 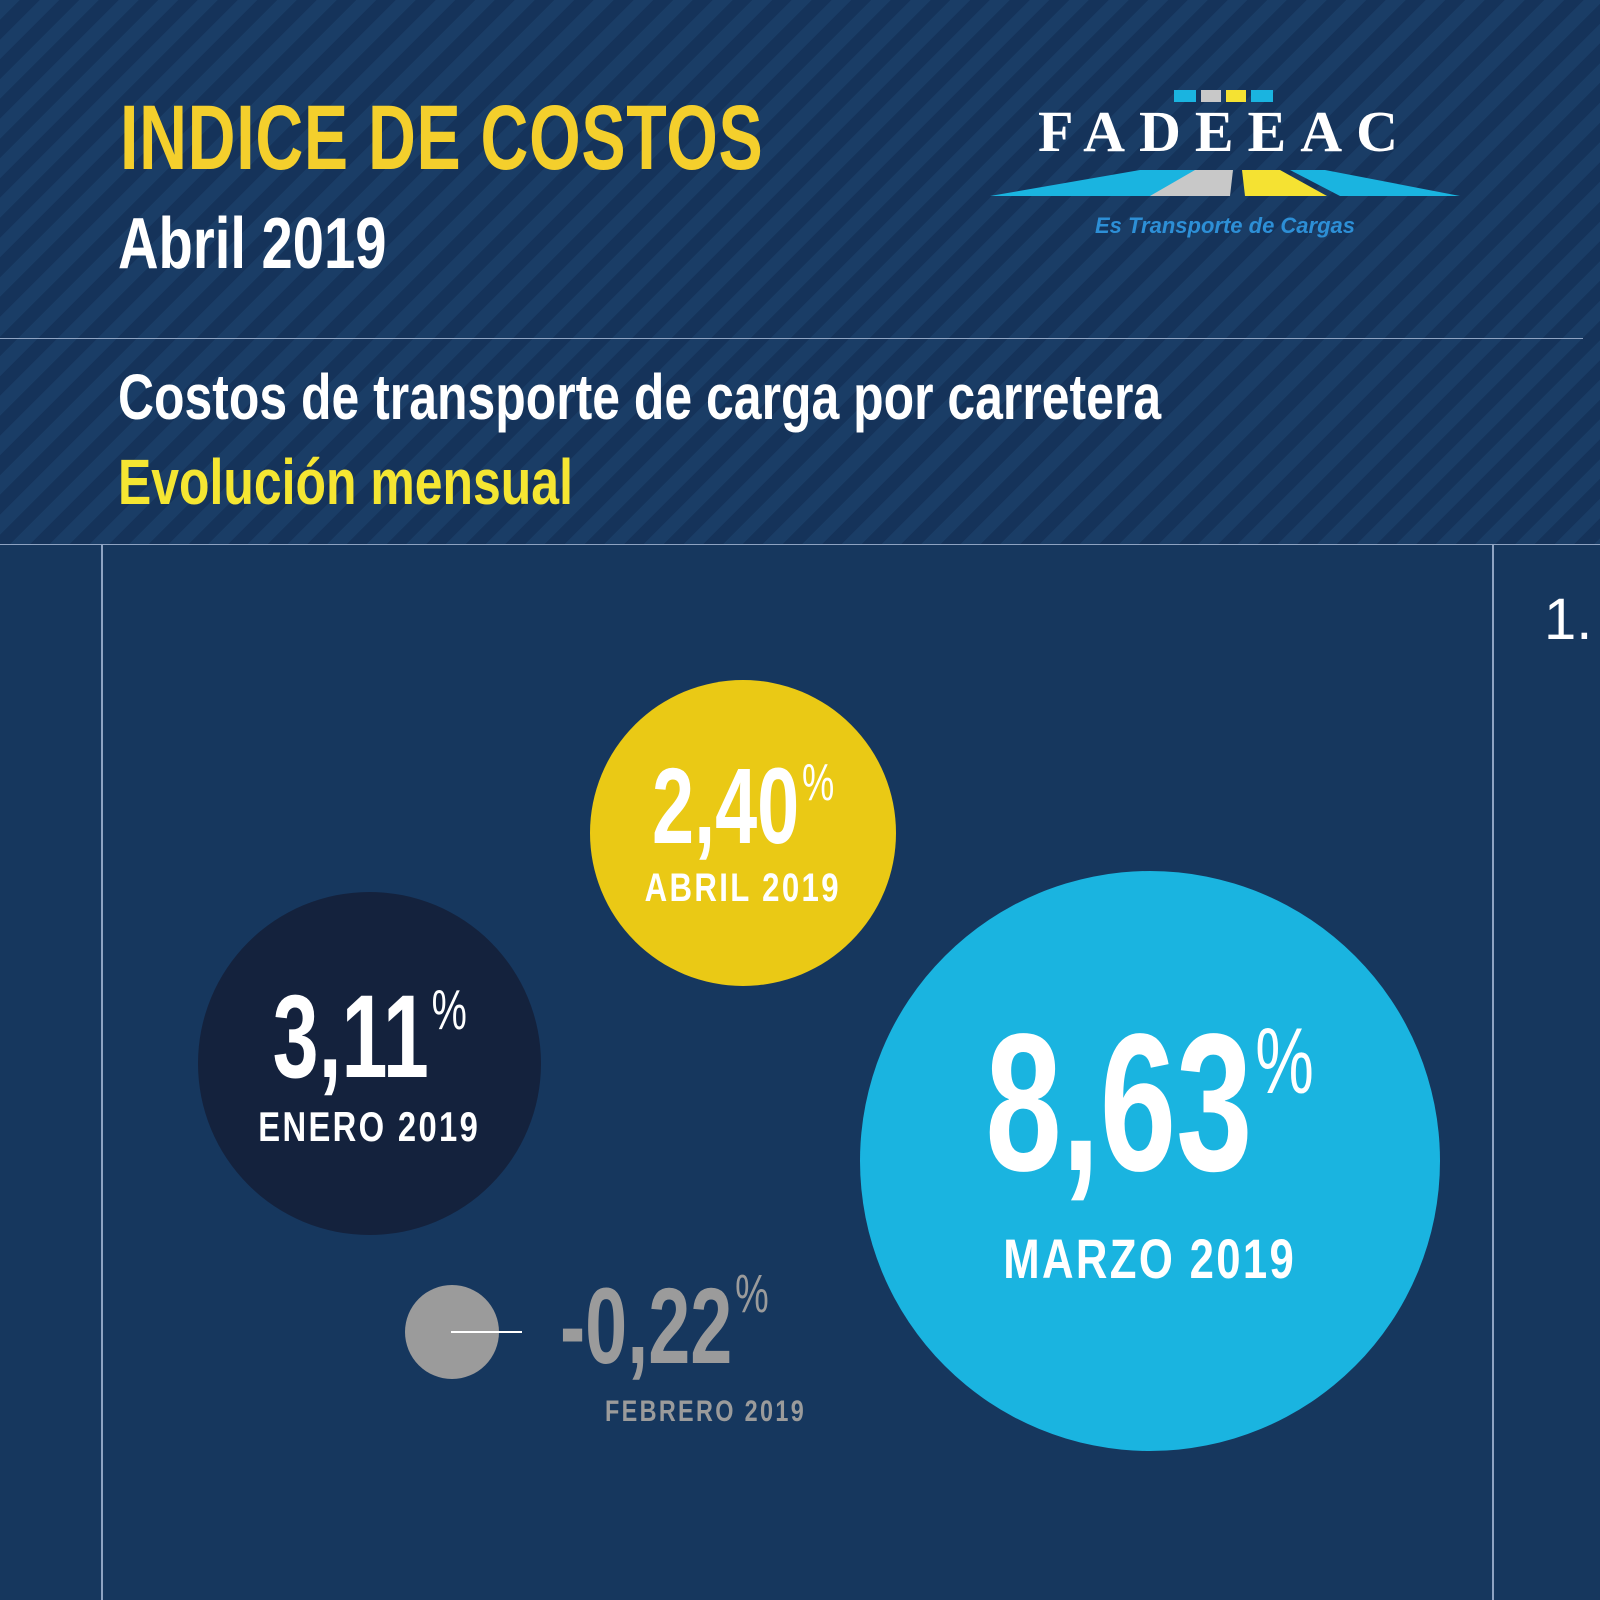 I want to click on bubble-abril-2019: 2,40% ABRIL 2019, so click(x=743, y=833).